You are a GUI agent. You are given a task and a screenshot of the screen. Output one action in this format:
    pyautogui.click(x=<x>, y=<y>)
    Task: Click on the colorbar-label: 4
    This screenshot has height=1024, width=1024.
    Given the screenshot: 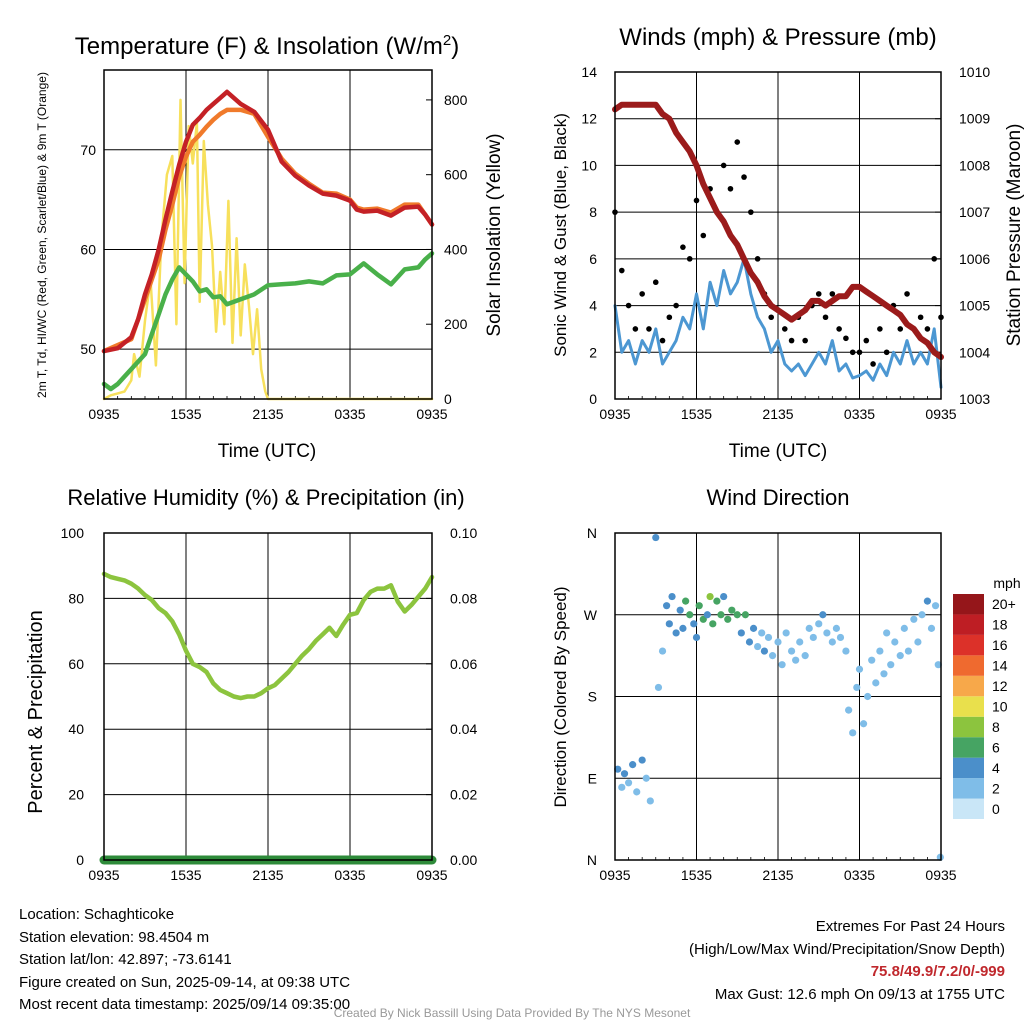 What is the action you would take?
    pyautogui.click(x=996, y=768)
    